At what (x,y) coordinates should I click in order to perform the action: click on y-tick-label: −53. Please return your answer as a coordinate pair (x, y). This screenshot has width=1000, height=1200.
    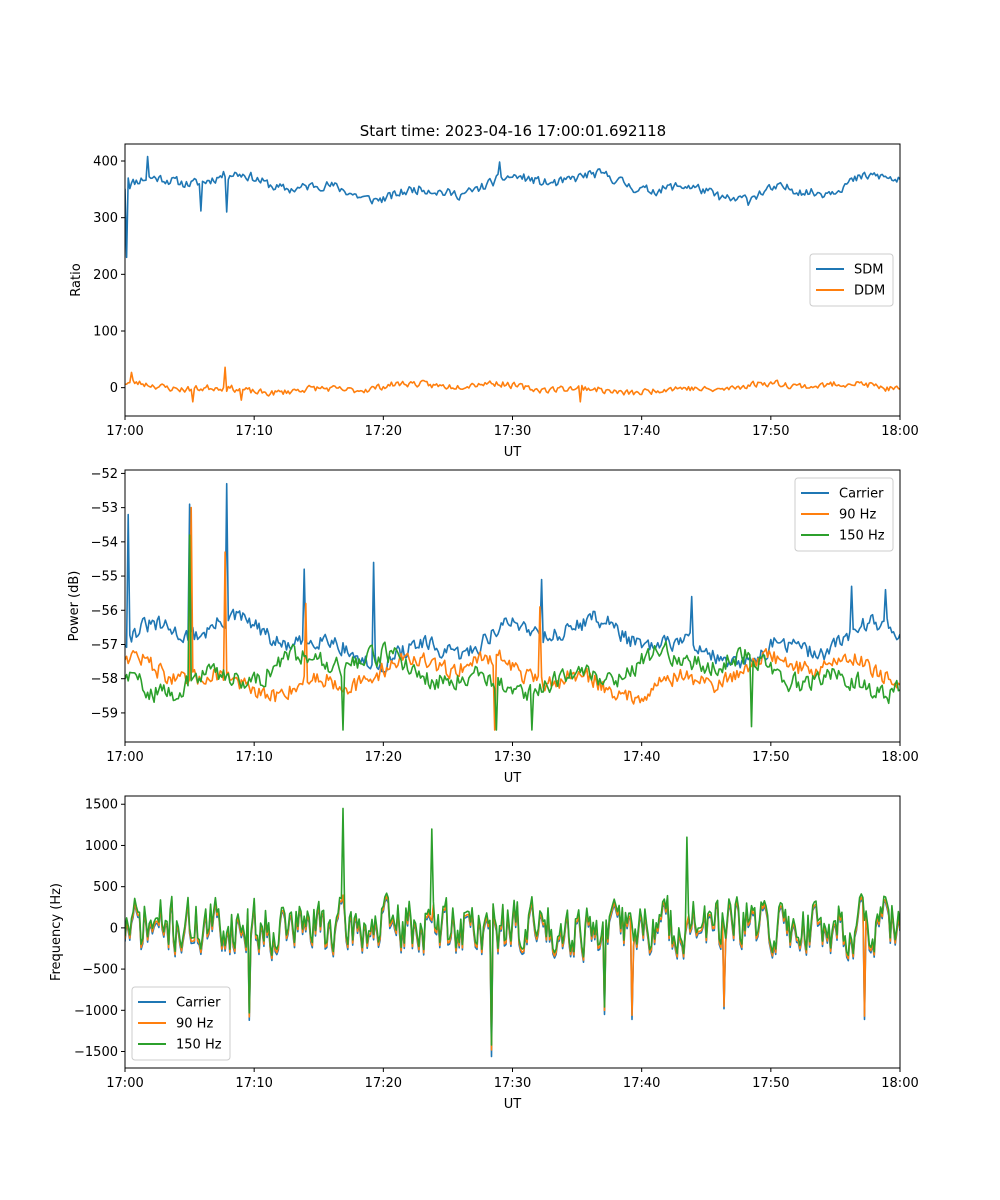
    Looking at the image, I should click on (104, 508).